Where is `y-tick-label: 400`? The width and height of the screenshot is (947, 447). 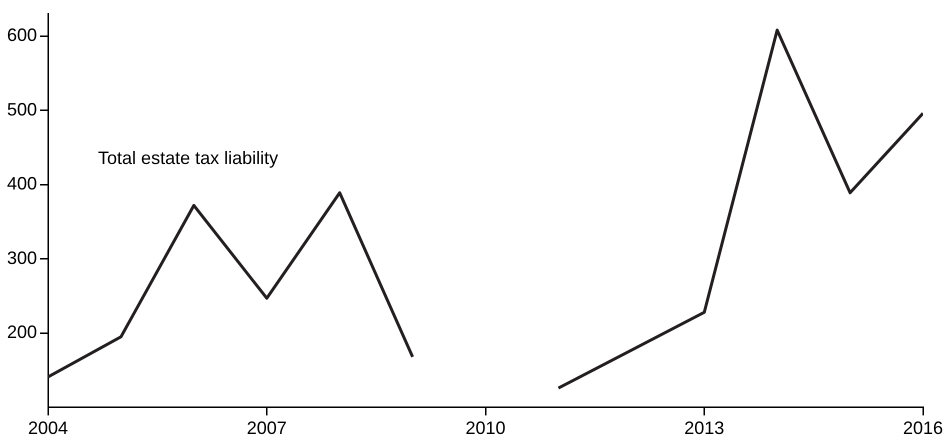
y-tick-label: 400 is located at coordinates (22, 184).